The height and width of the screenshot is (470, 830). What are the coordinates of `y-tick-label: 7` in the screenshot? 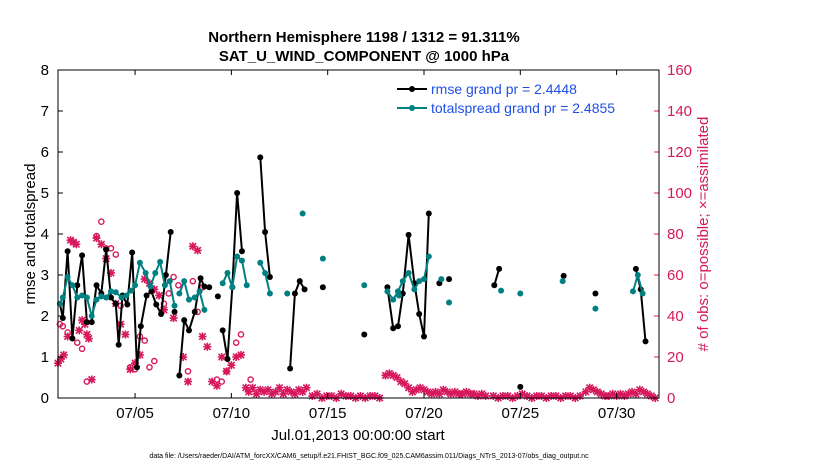 It's located at (45, 111).